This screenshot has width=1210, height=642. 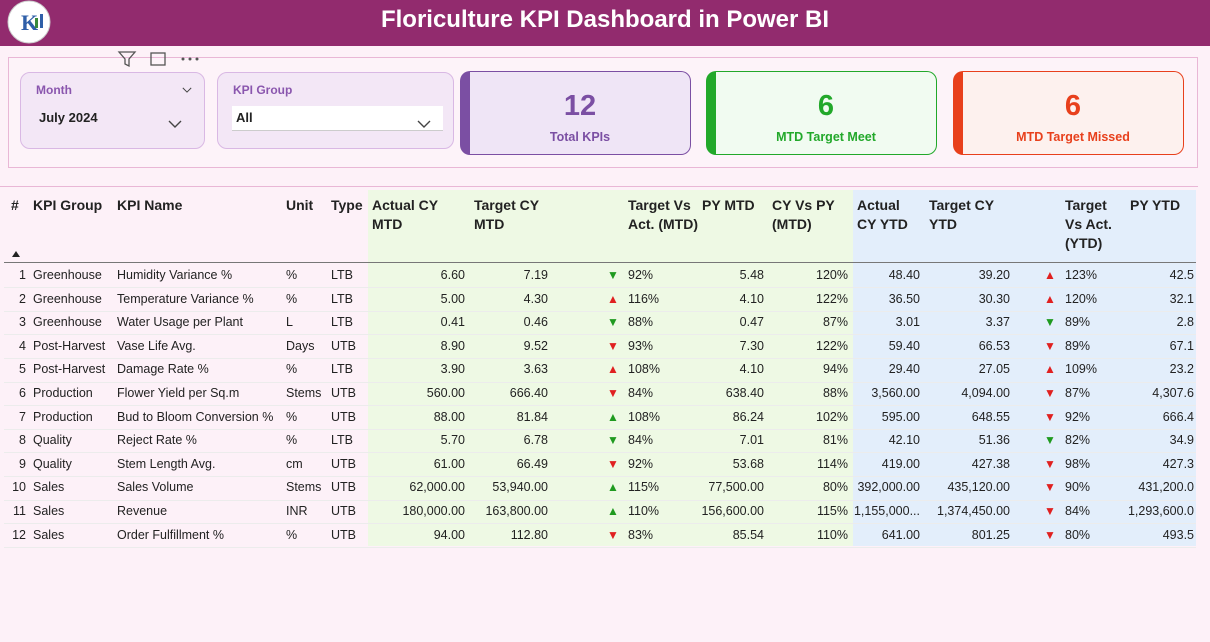 What do you see at coordinates (68, 205) in the screenshot?
I see `column-header: KPI Group` at bounding box center [68, 205].